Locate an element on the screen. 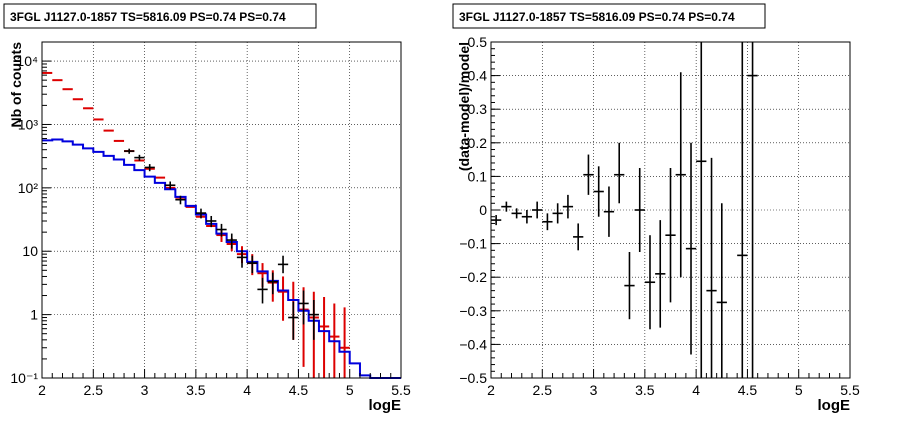 This screenshot has width=898, height=421. y-tick-label: 0.4 is located at coordinates (478, 76).